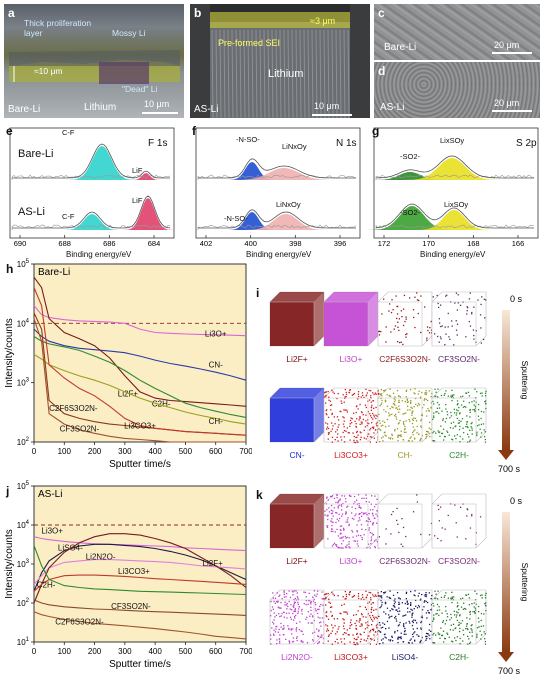  Describe the element at coordinates (194, 131) in the screenshot. I see `panel-letter-f: f` at that location.